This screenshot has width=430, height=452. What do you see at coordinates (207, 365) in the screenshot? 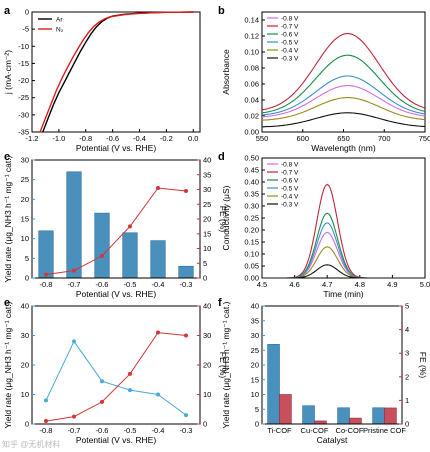
I see `y2-tick-label-e: 20` at bounding box center [207, 365].